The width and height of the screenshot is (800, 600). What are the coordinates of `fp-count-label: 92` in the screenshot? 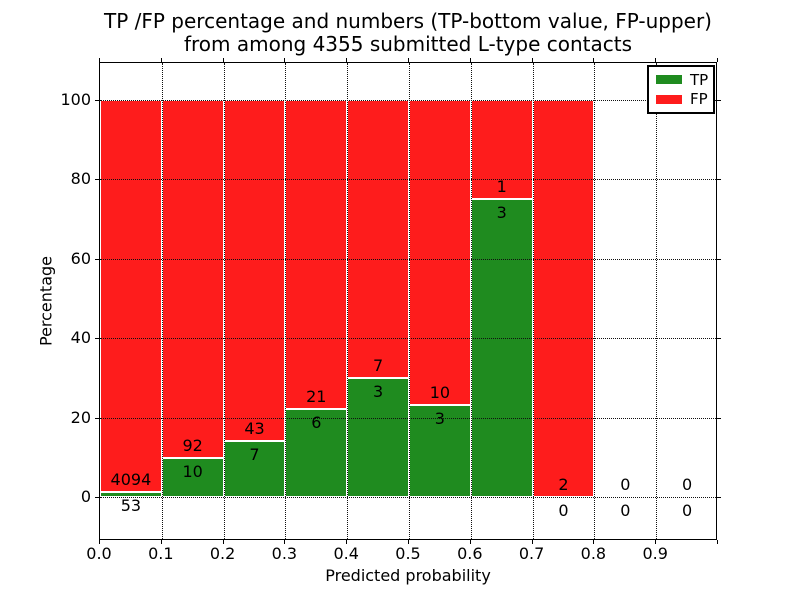 It's located at (192, 446).